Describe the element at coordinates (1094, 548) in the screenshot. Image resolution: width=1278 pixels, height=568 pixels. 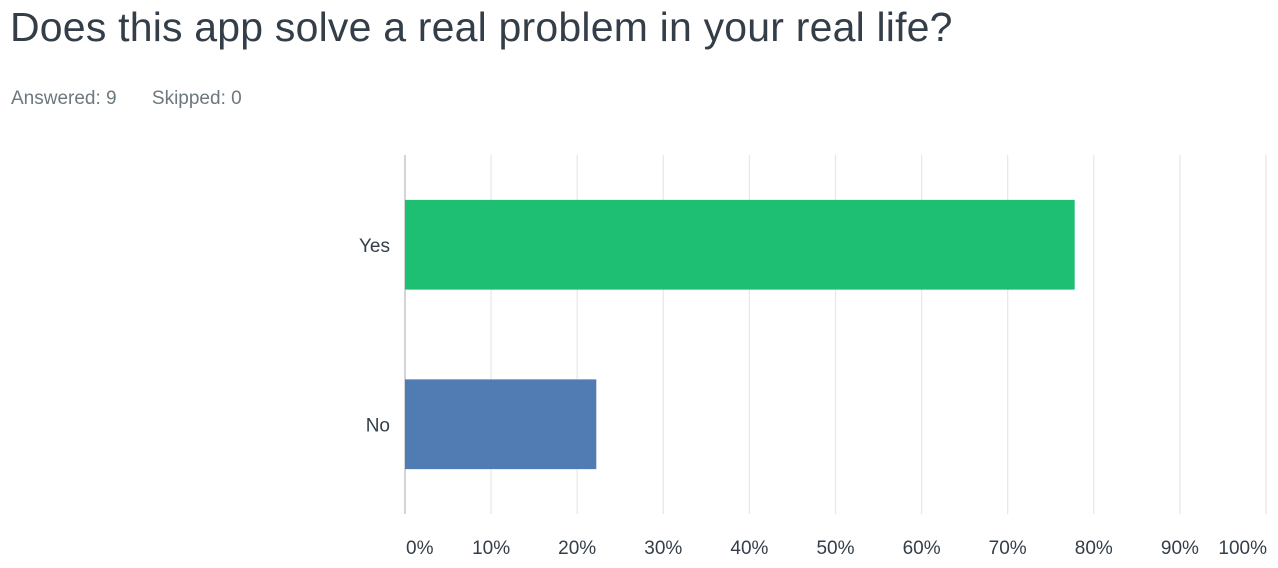
I see `x-tick-label: 80%` at that location.